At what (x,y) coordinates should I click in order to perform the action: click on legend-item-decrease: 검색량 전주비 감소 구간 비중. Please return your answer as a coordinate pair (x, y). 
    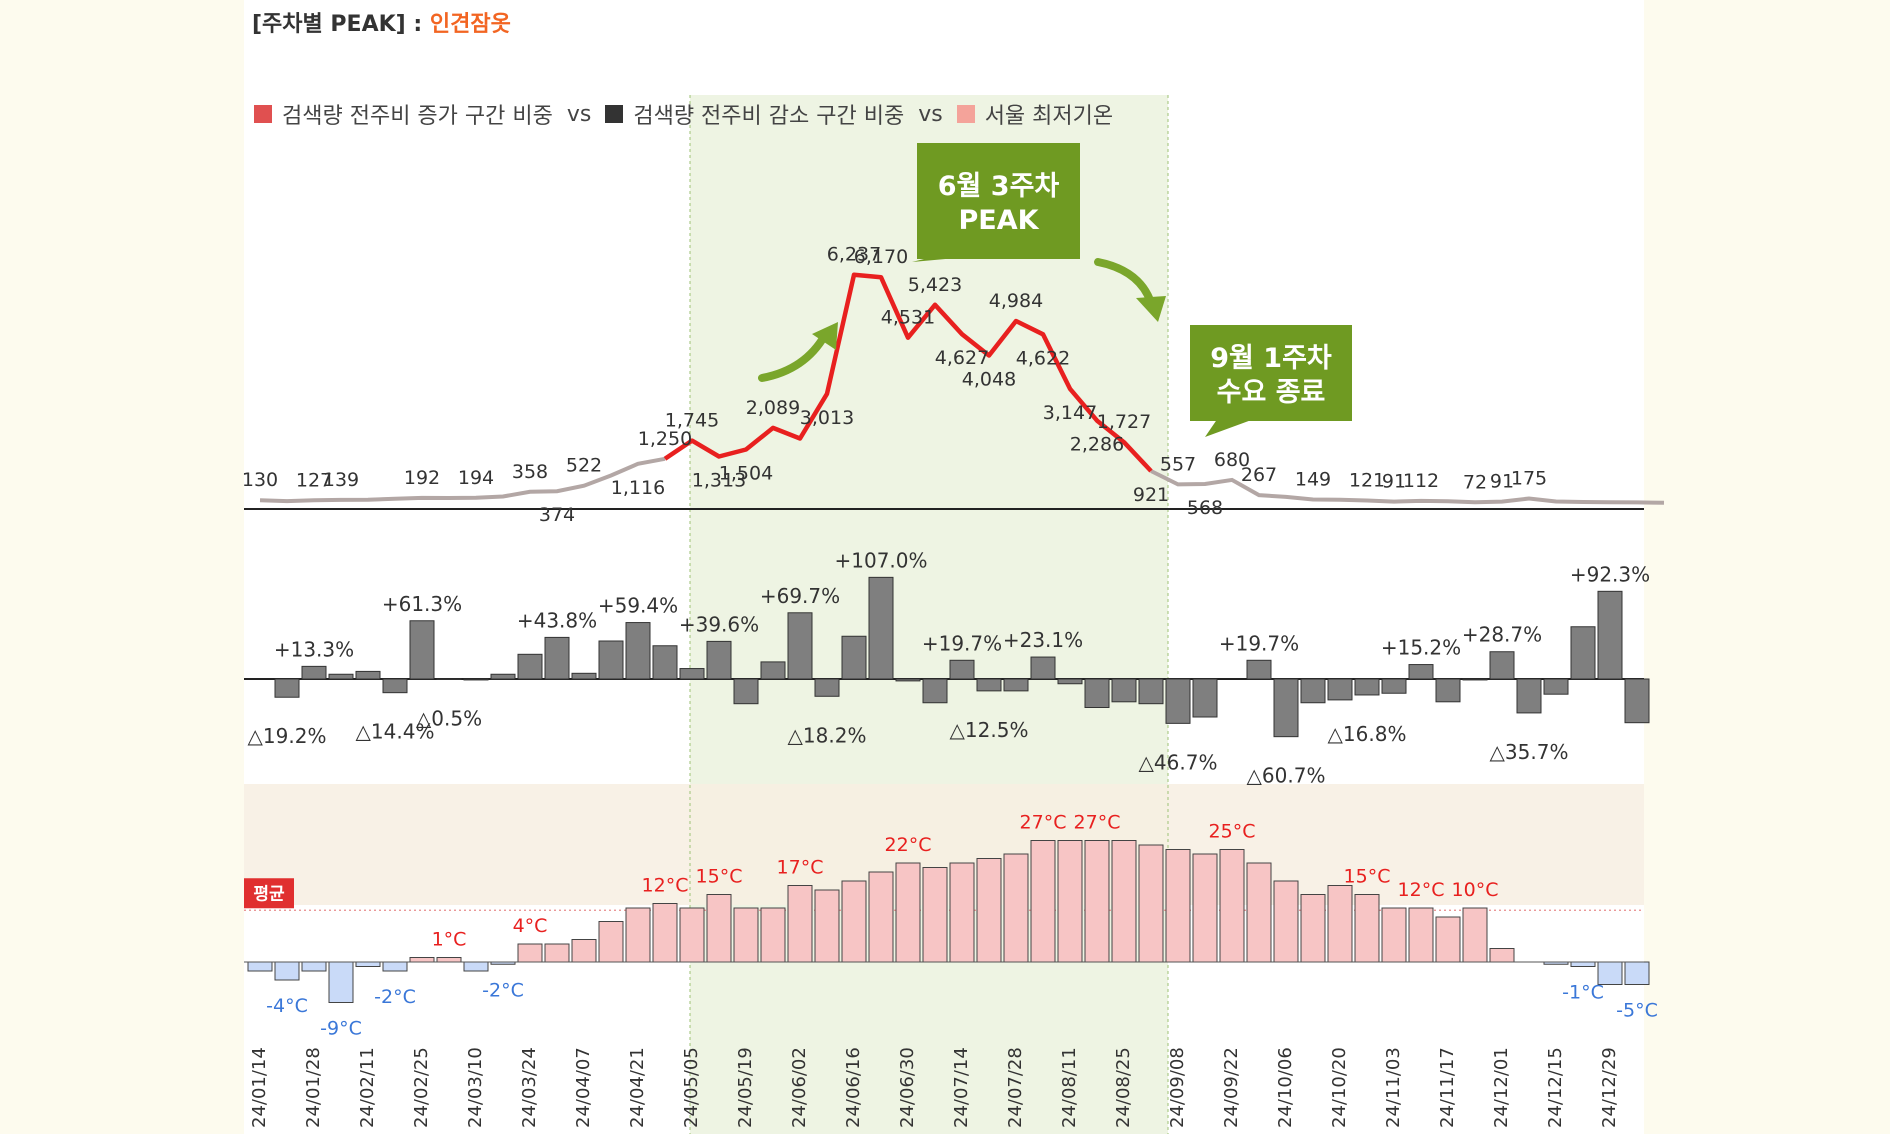
    Looking at the image, I should click on (754, 114).